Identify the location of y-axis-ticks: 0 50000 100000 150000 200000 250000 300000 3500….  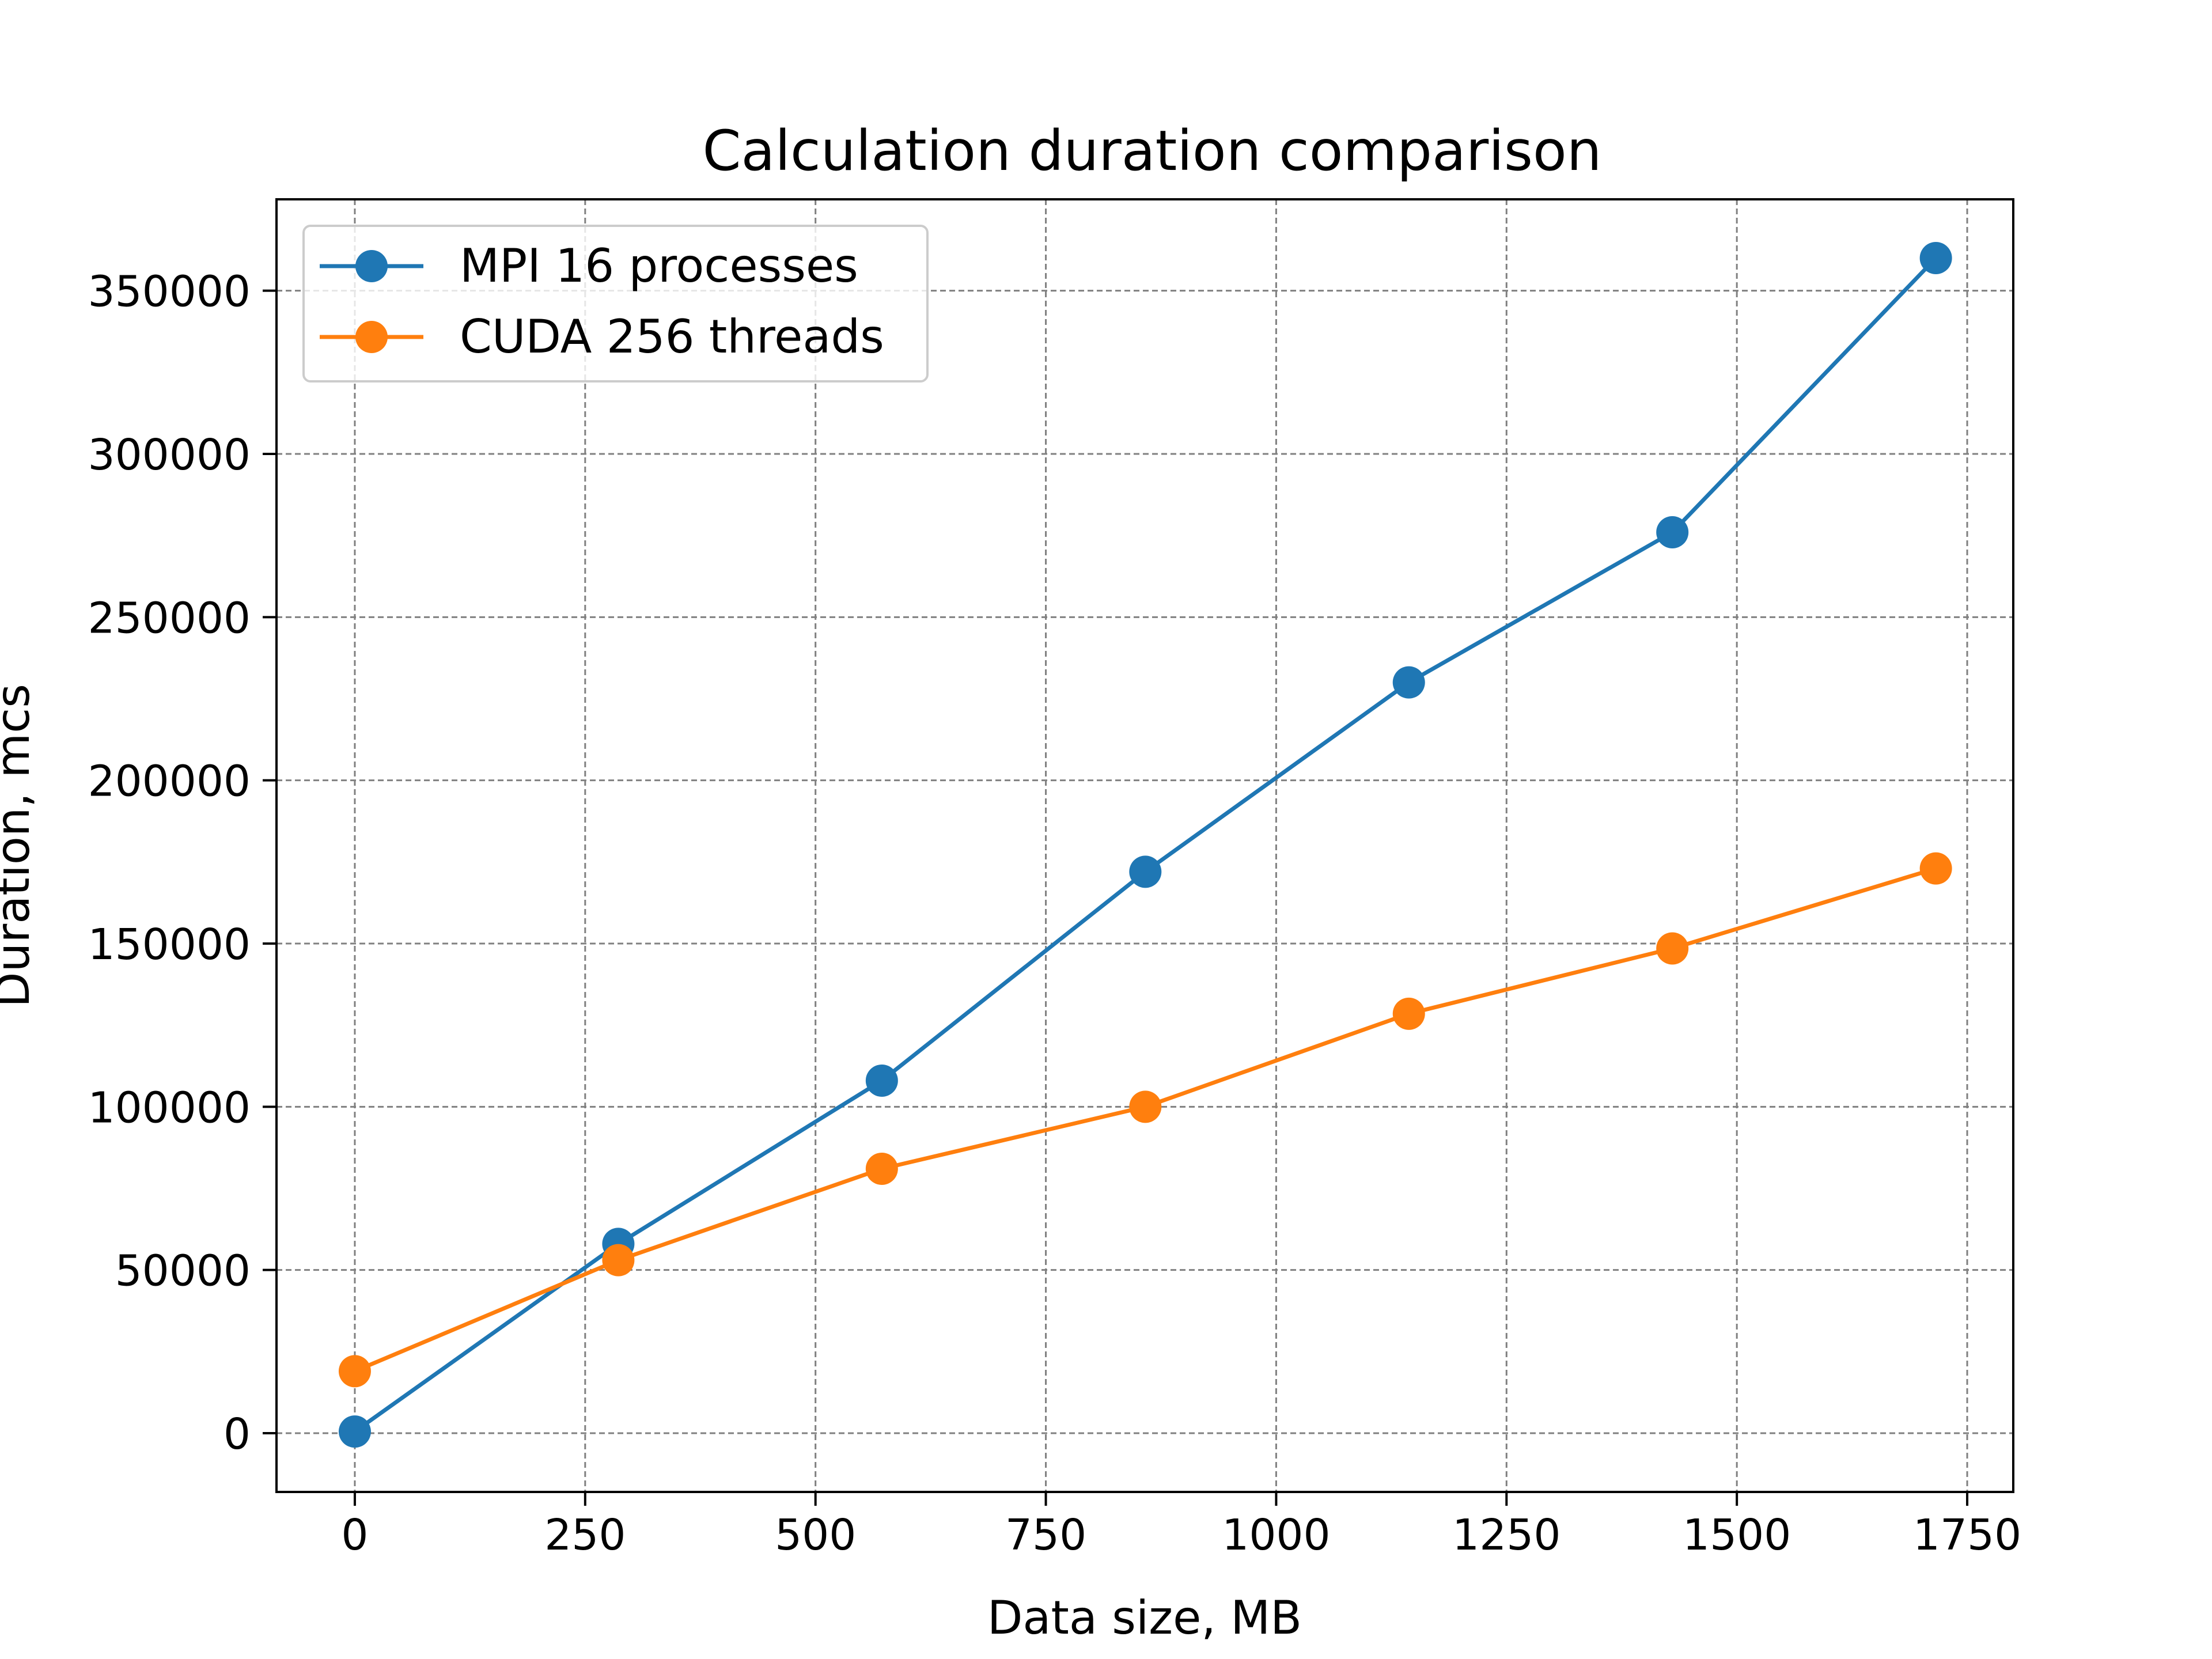
(182, 863).